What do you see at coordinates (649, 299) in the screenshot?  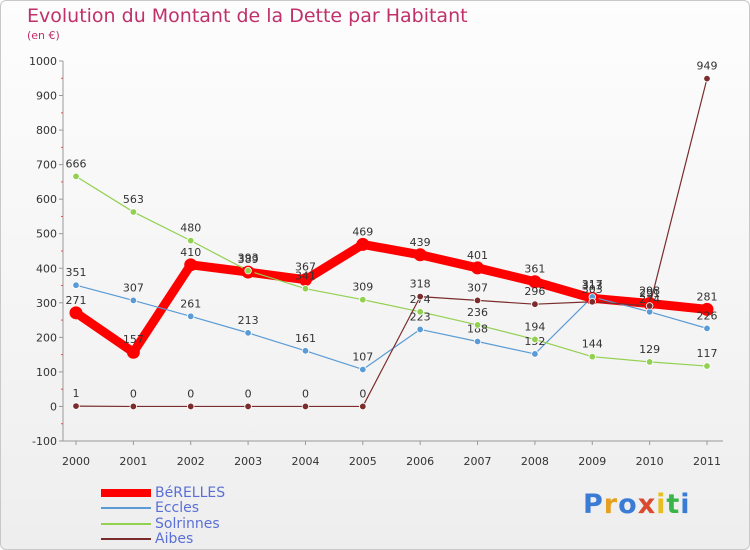 I see `data-label: 274` at bounding box center [649, 299].